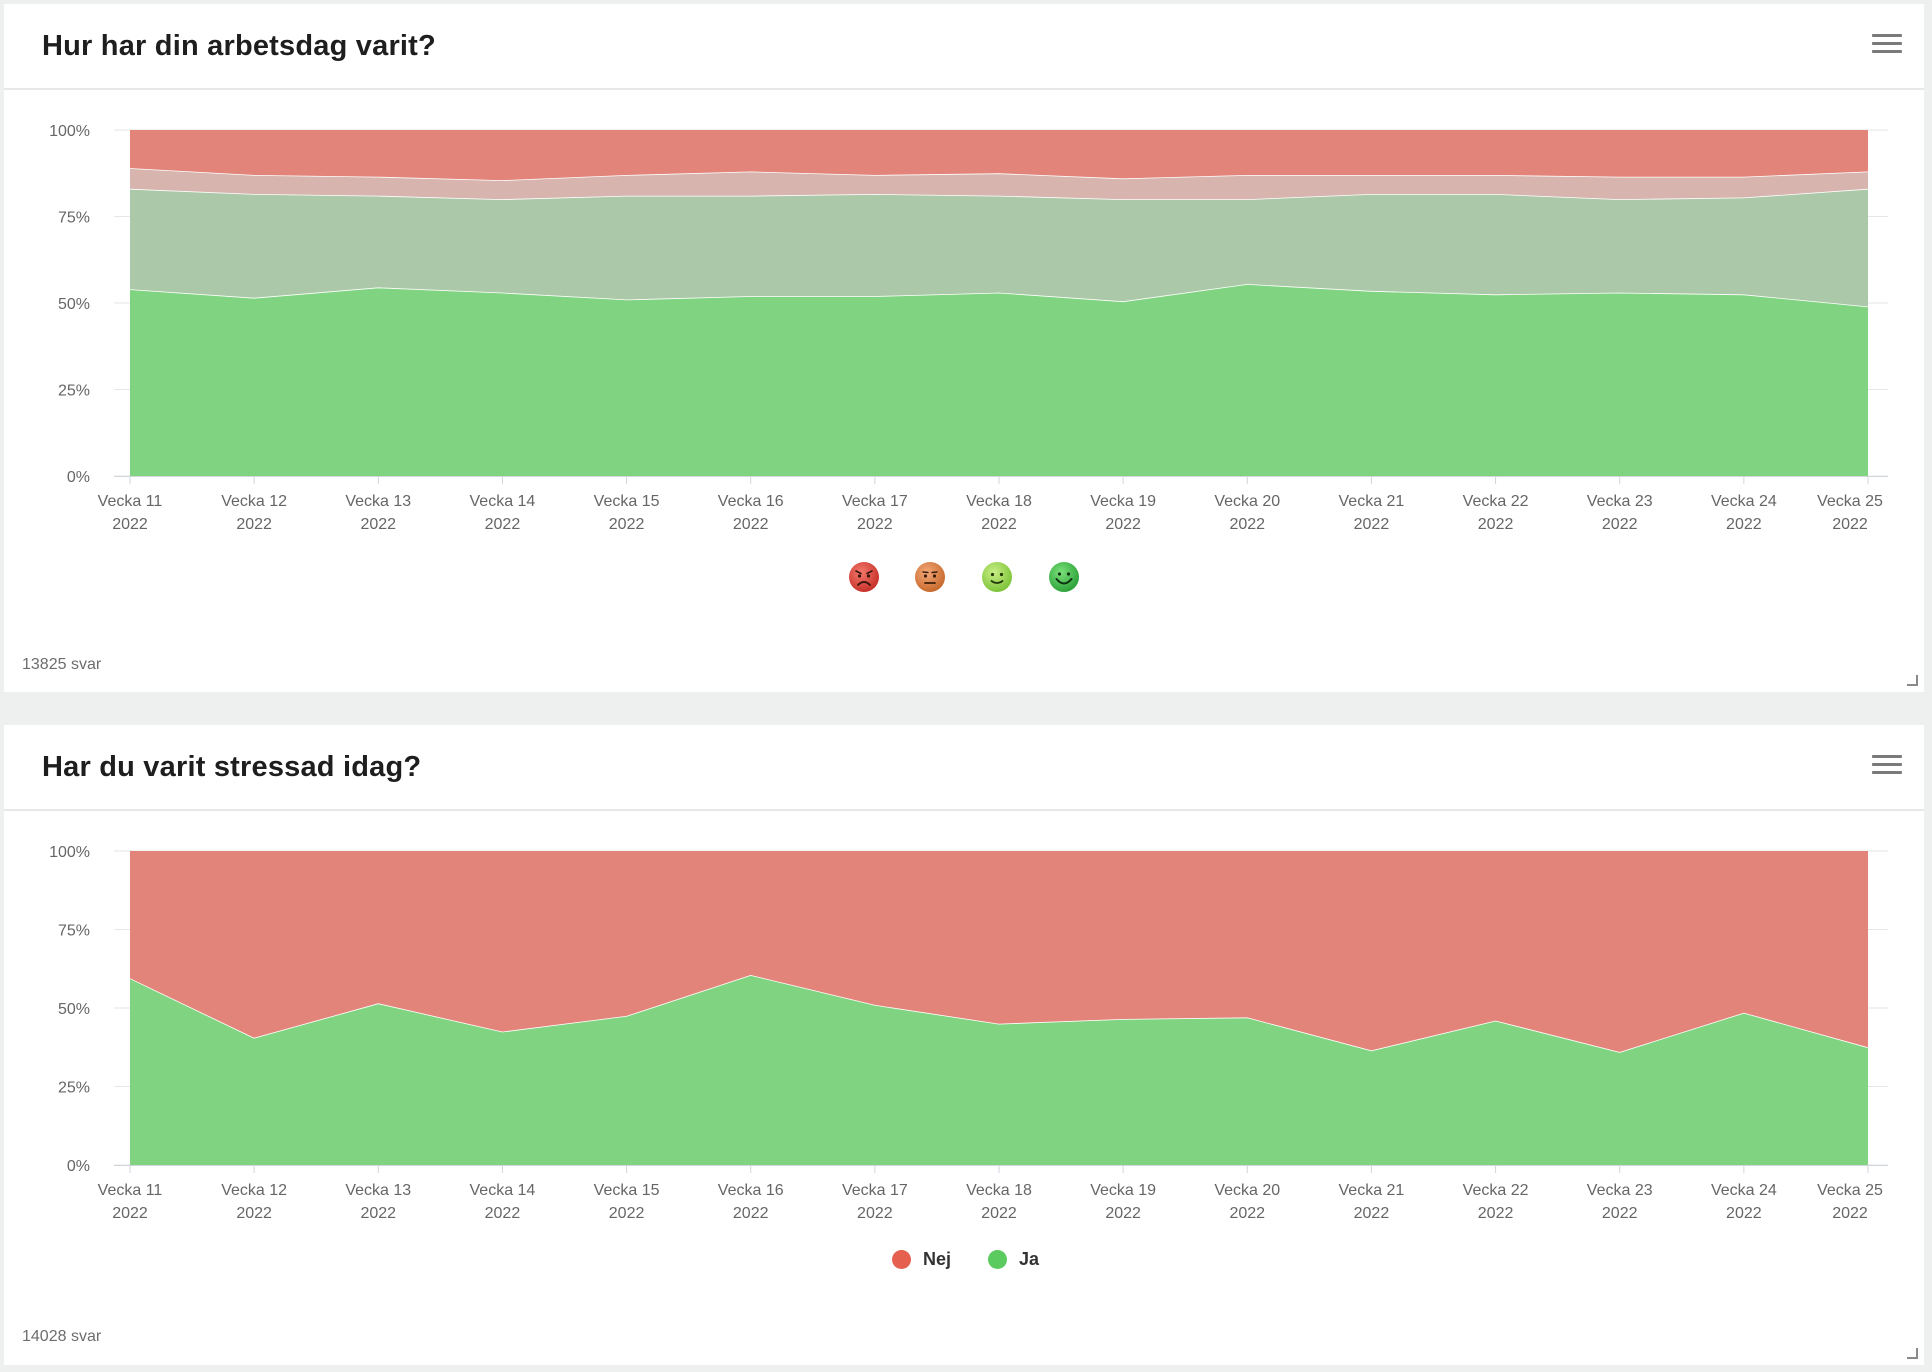  I want to click on chart-title: Hur har din arbetsdag varit?, so click(239, 46).